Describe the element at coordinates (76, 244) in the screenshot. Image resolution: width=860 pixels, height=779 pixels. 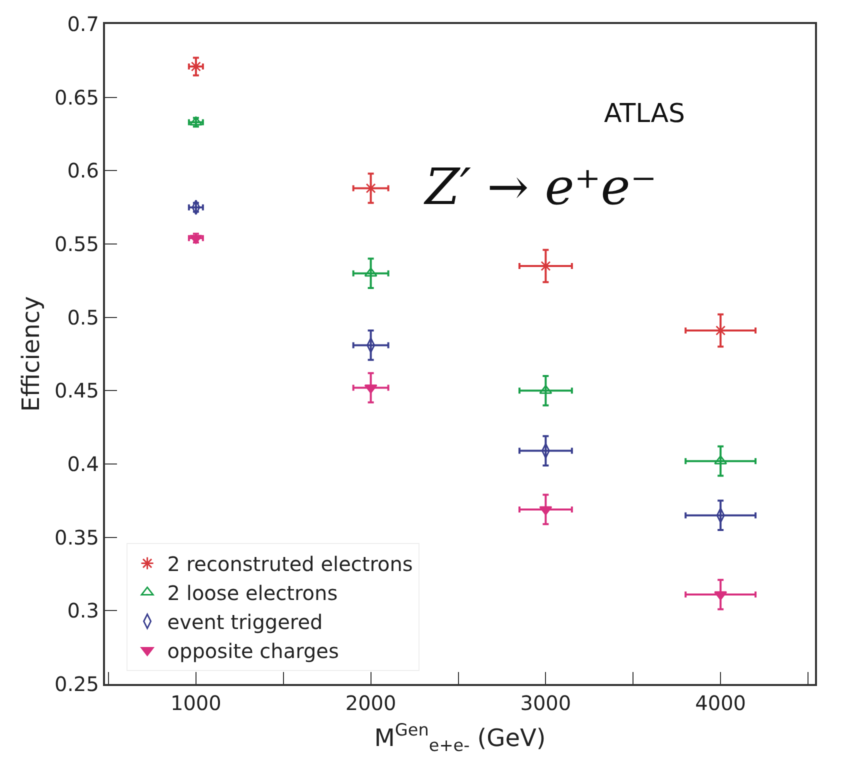
I see `y-tick-label: 0.55` at that location.